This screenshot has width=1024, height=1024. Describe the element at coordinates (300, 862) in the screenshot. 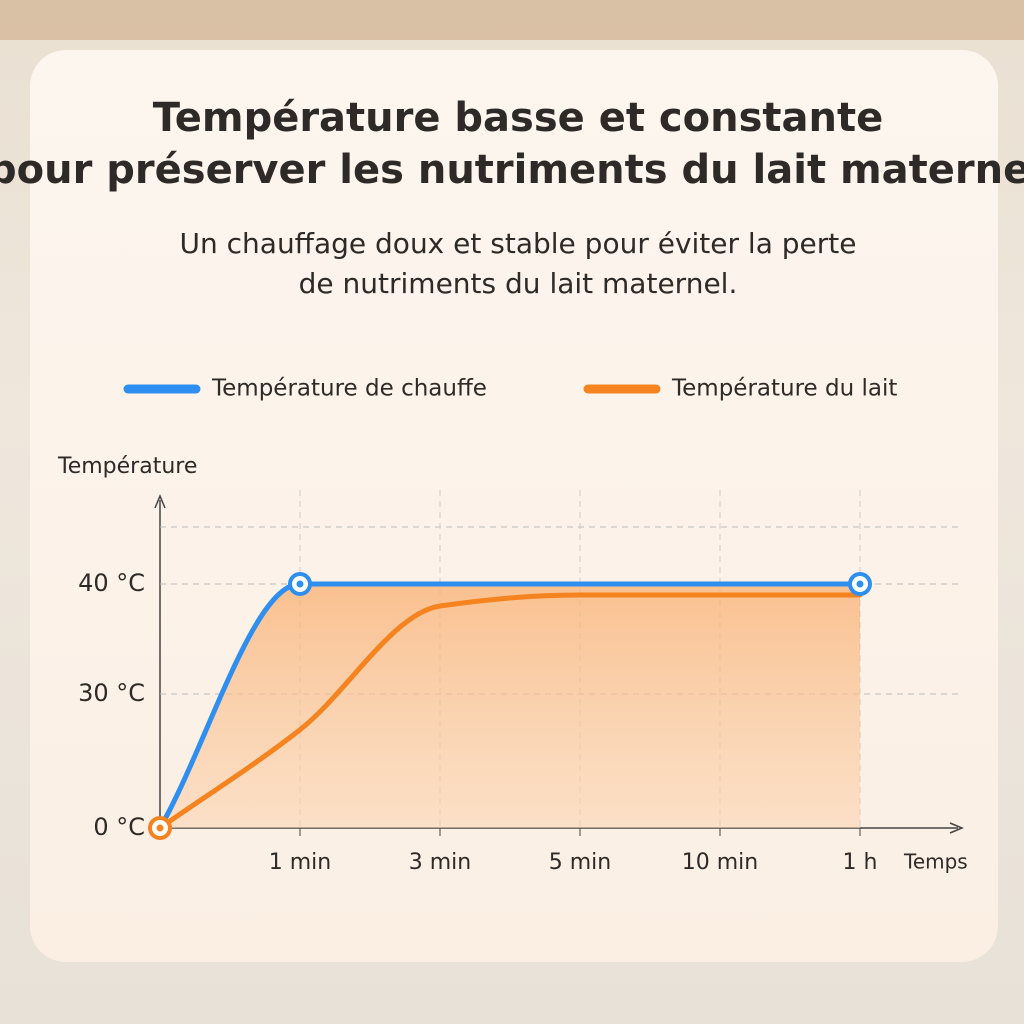

I see `x-tick-label: 1 min` at that location.